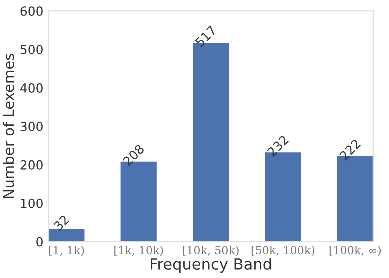 The width and height of the screenshot is (389, 278). What do you see at coordinates (211, 251) in the screenshot?
I see `x-tick-label: [10k, 50k)` at bounding box center [211, 251].